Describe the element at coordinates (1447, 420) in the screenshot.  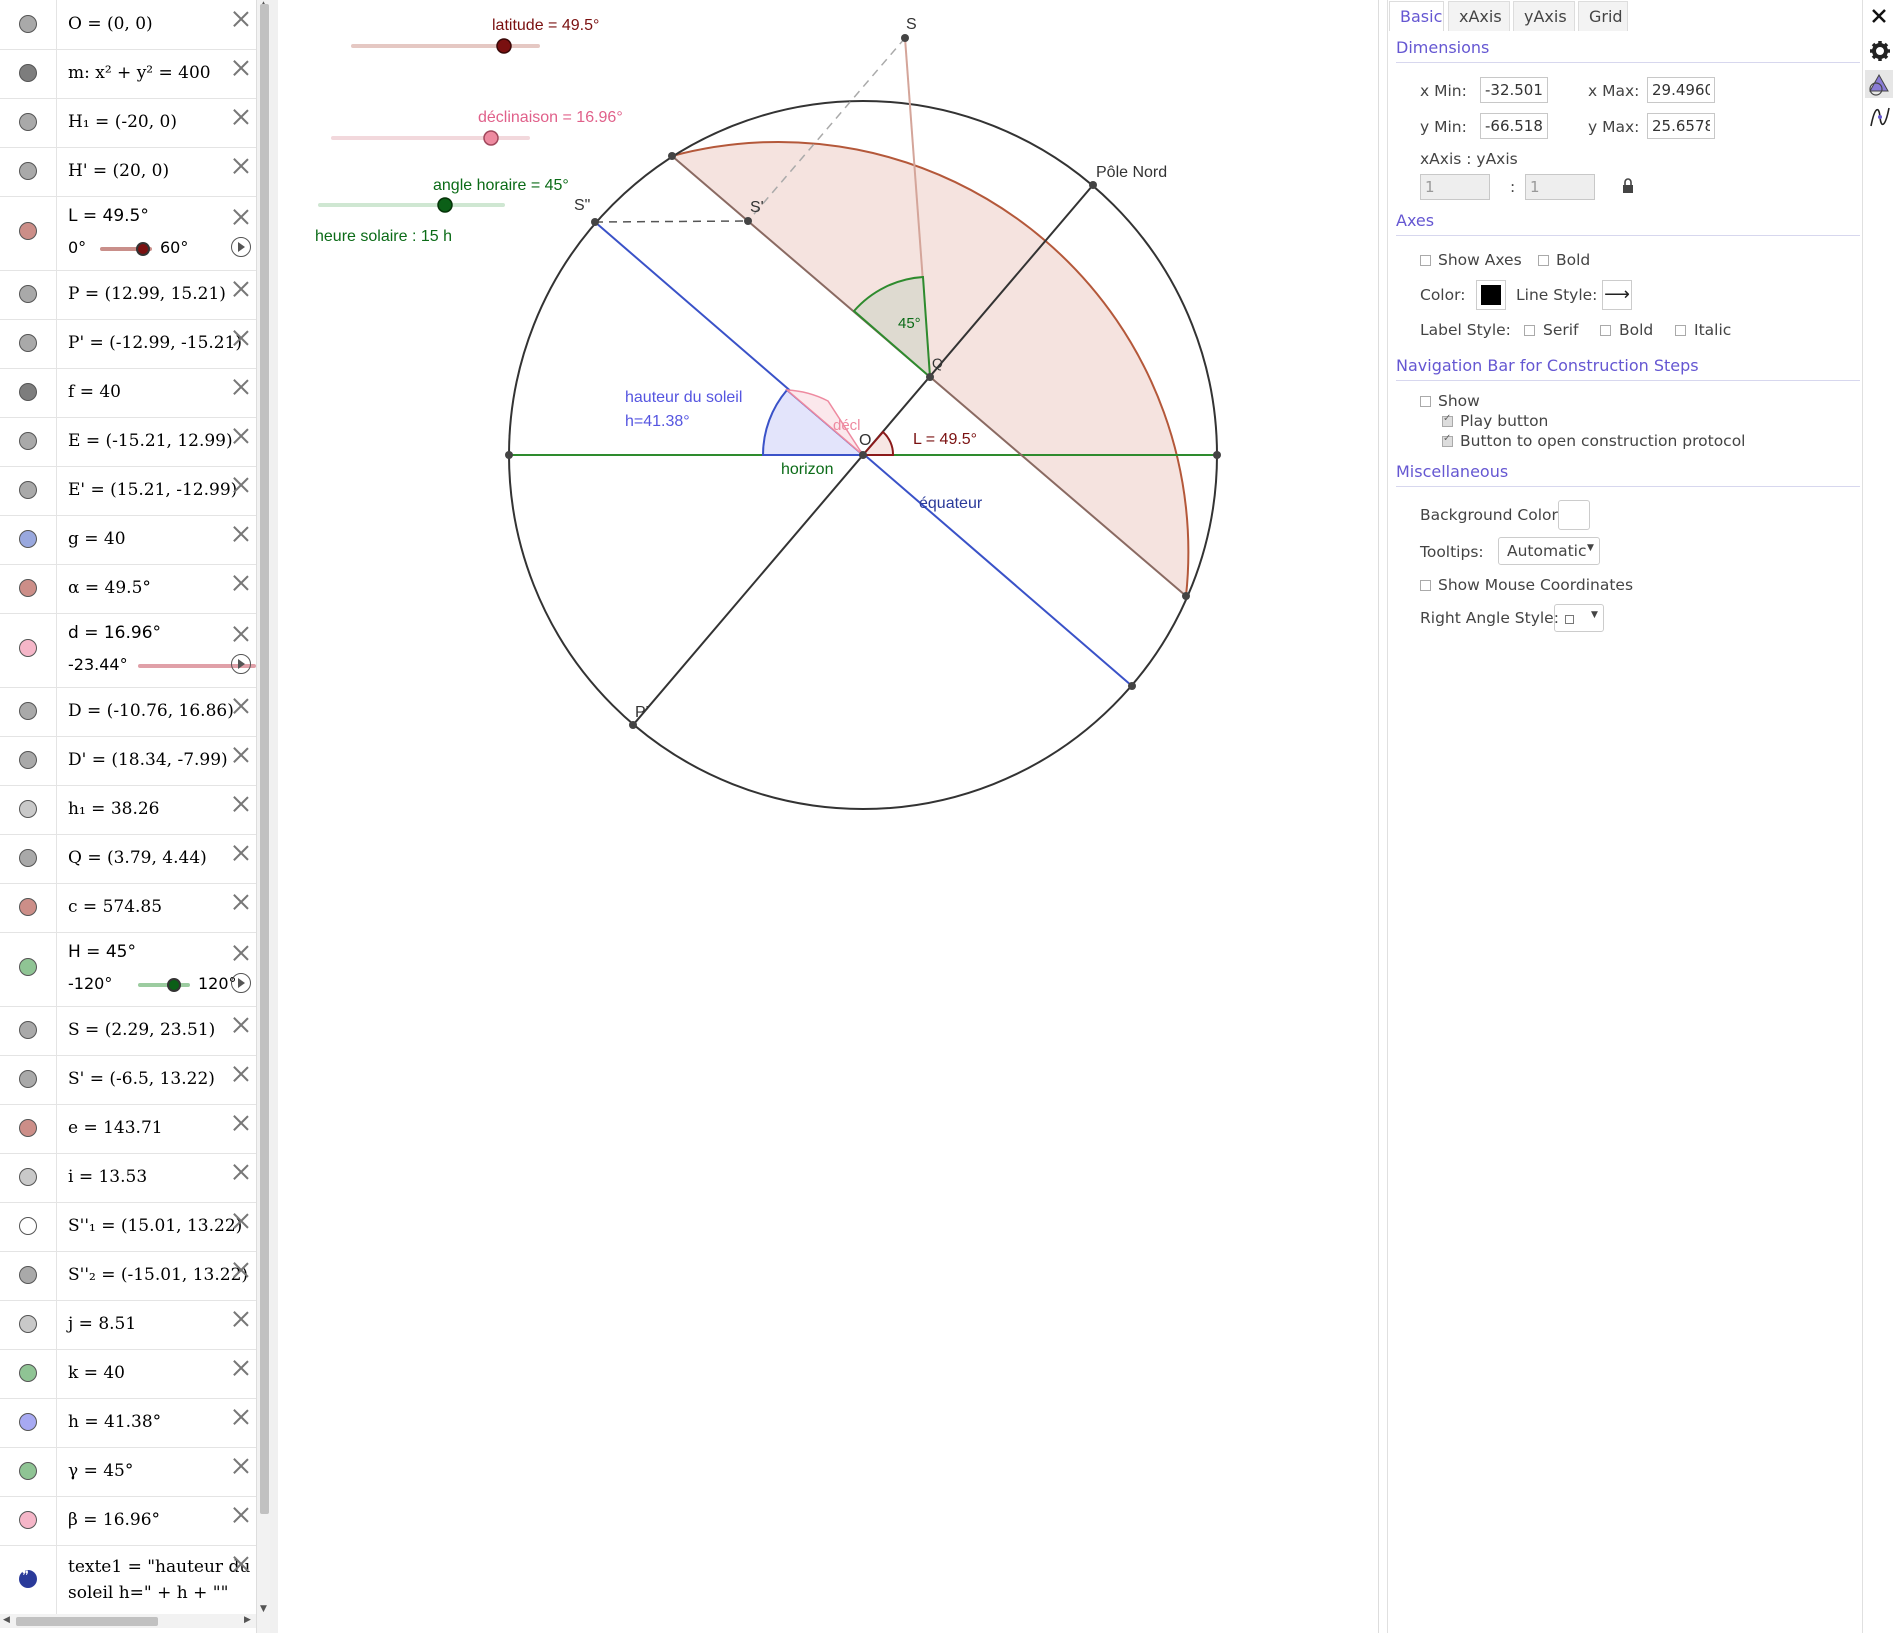
I see `play-button-checkbox` at that location.